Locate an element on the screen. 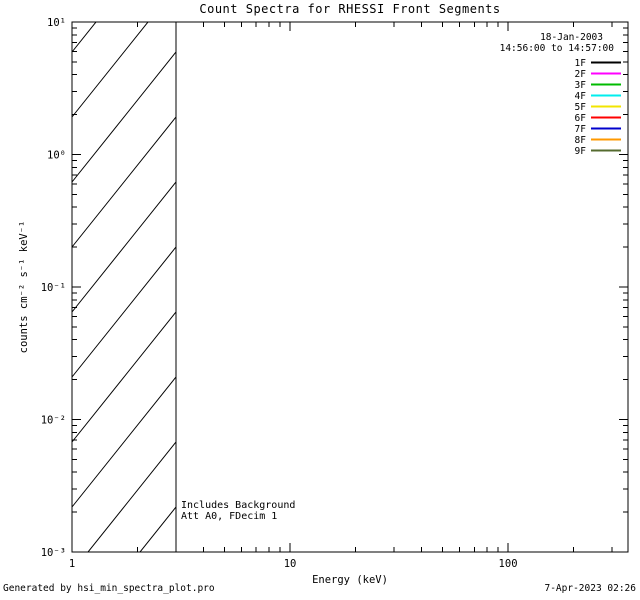 The height and width of the screenshot is (600, 640). y-tick-label: 10⁻² is located at coordinates (53, 421).